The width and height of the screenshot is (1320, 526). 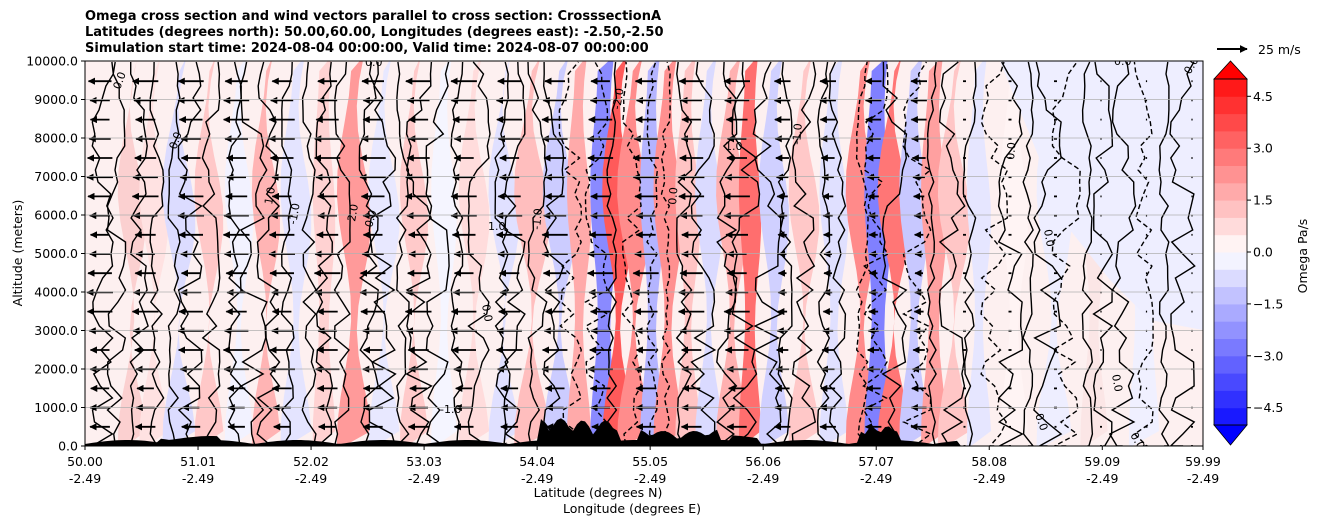 I want to click on colorbar-extend-top, so click(x=1230, y=70).